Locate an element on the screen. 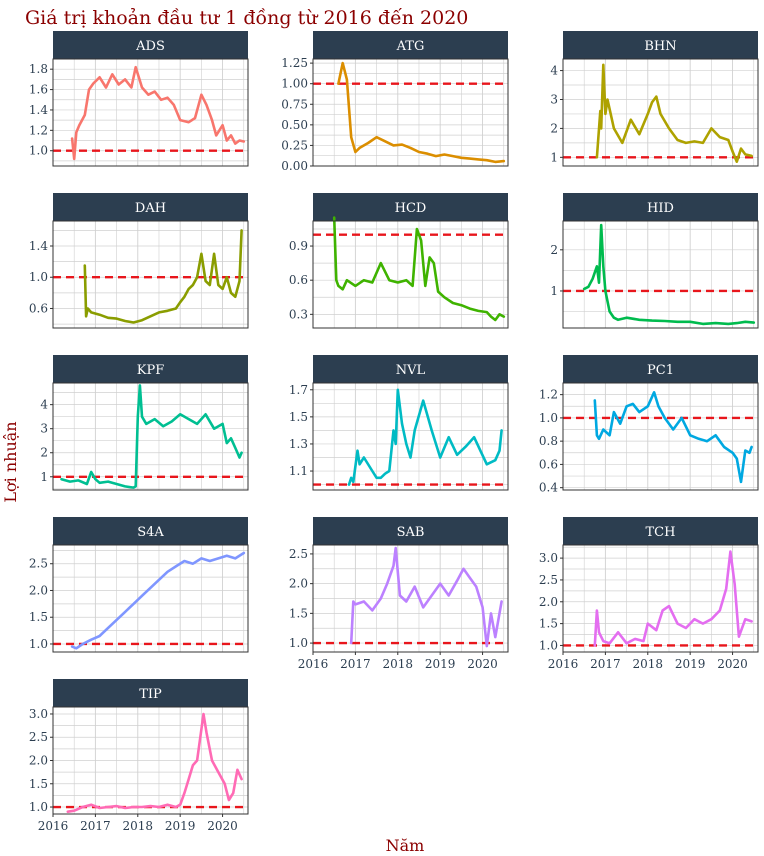 The image size is (764, 856). y-tick-label: 0.75 is located at coordinates (294, 104).